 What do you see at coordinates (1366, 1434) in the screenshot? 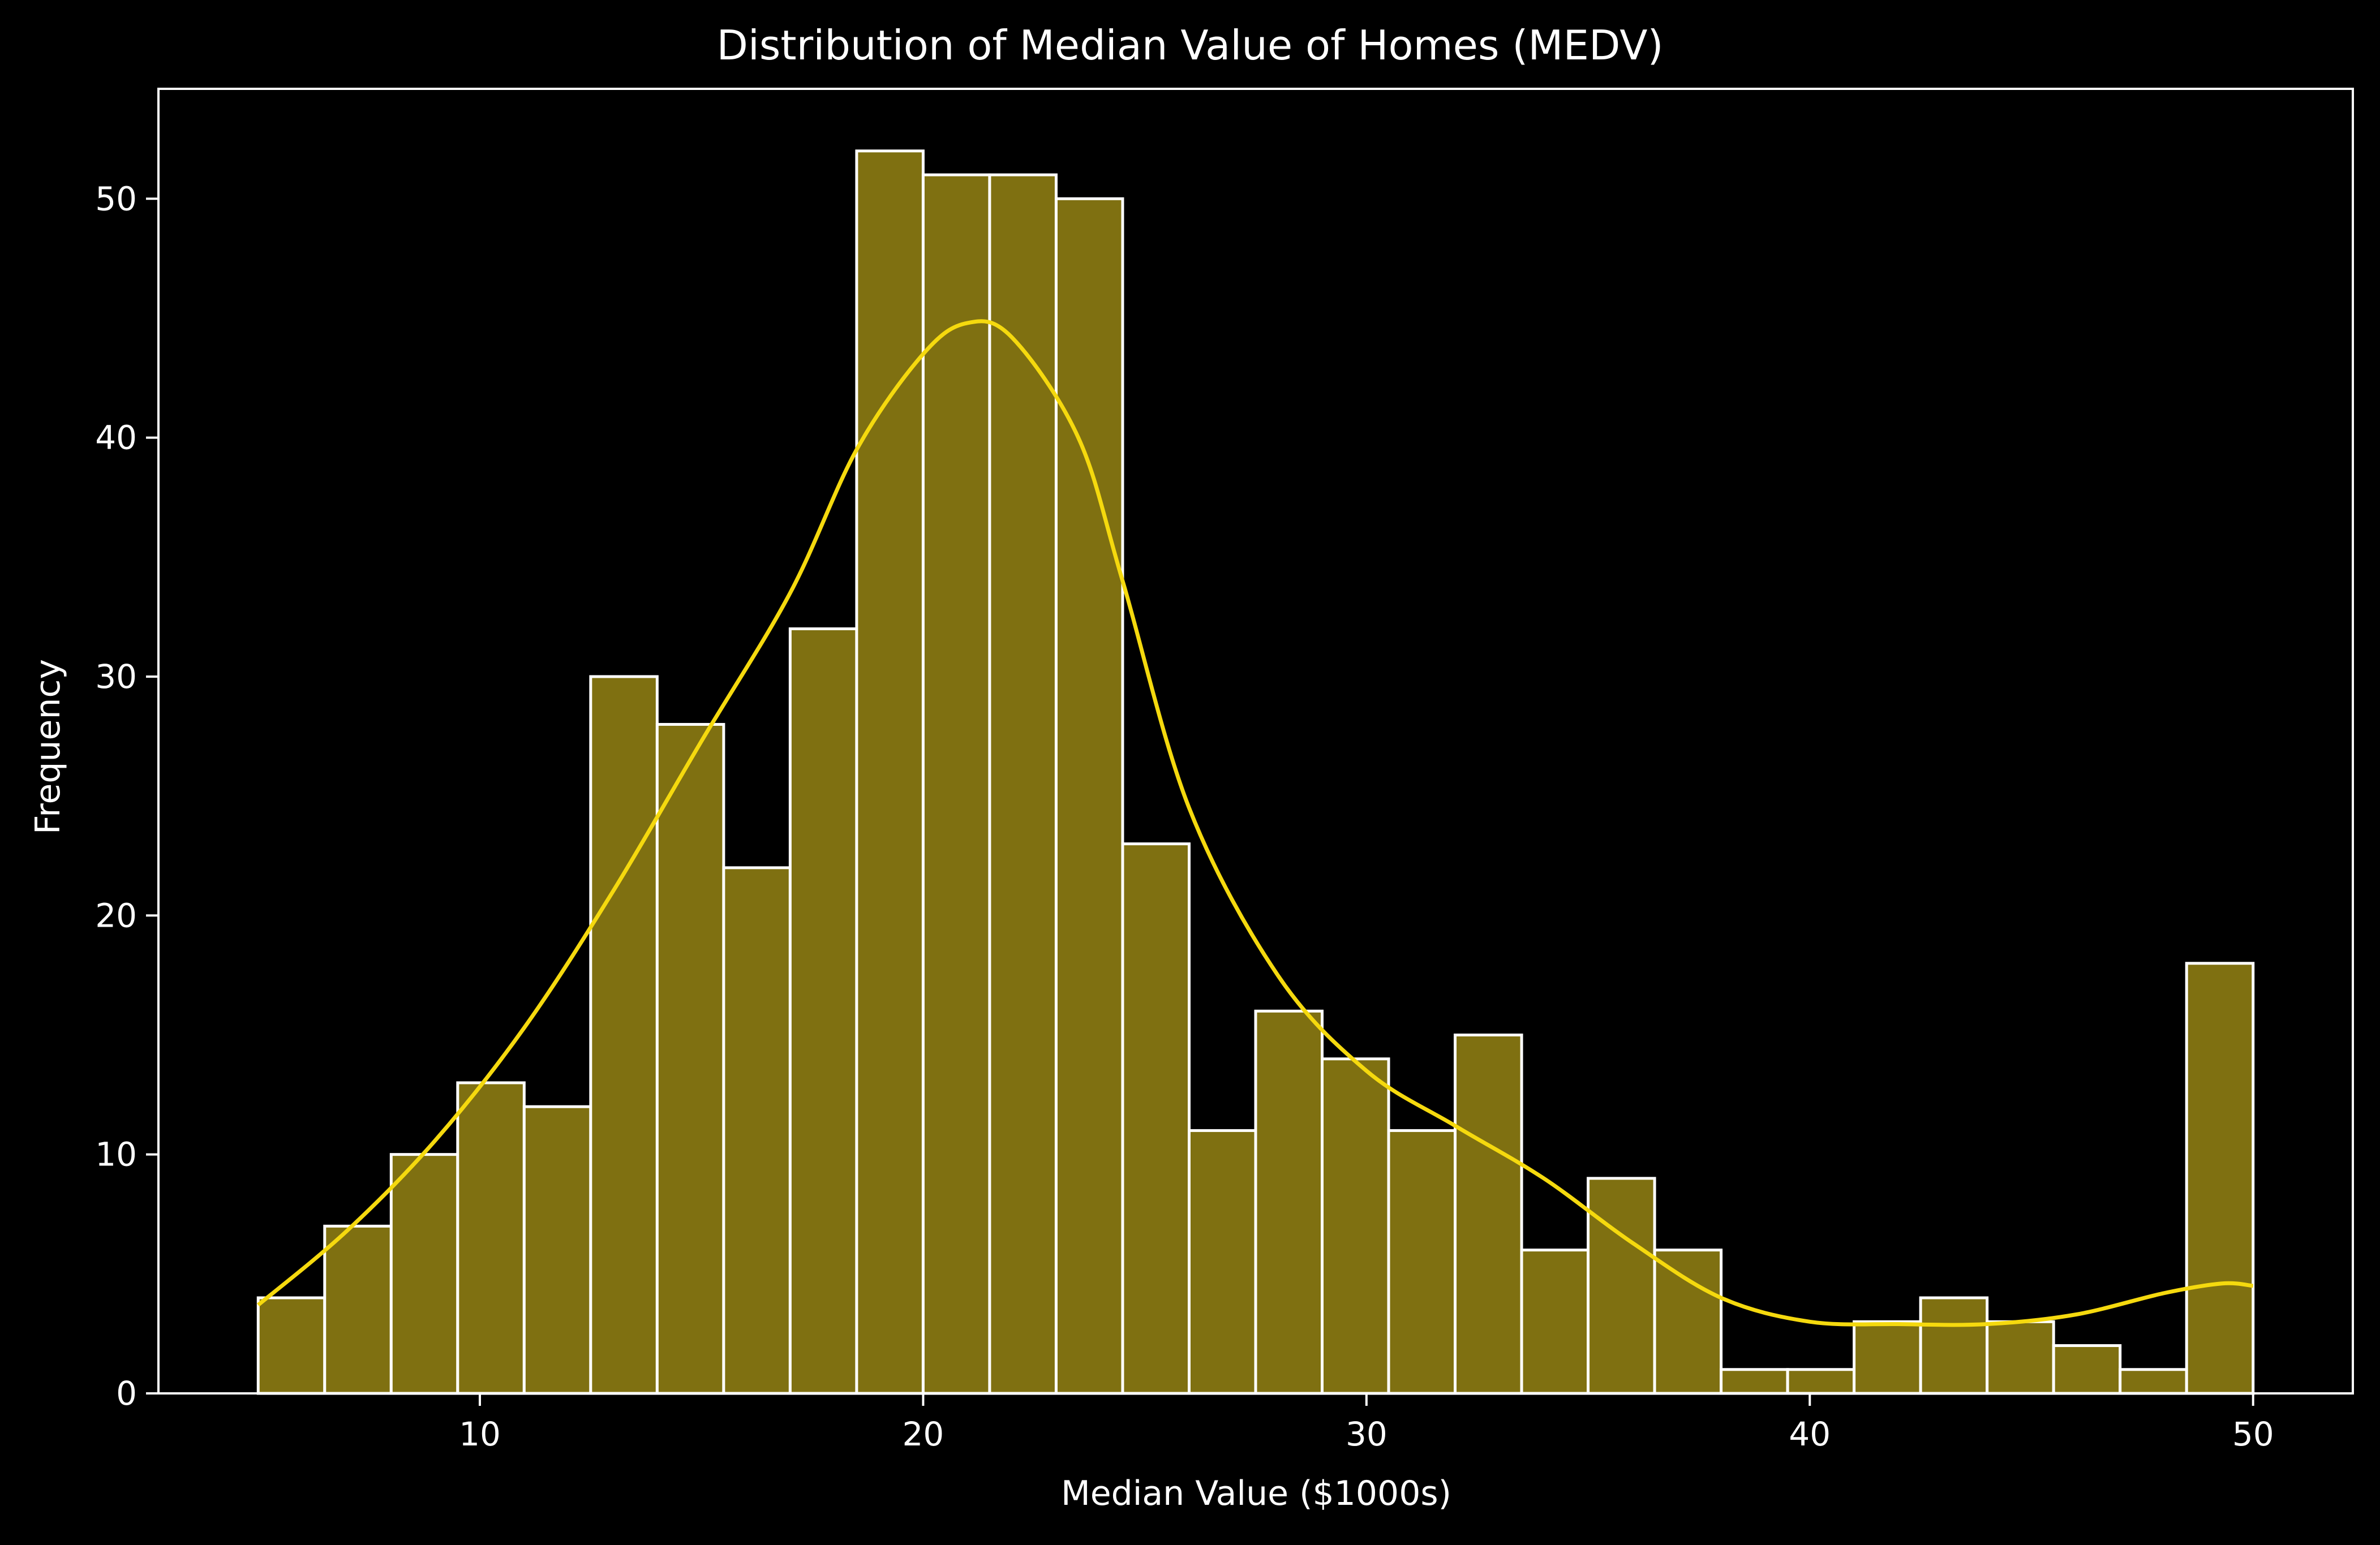
I see `x-tick-label: 30` at bounding box center [1366, 1434].